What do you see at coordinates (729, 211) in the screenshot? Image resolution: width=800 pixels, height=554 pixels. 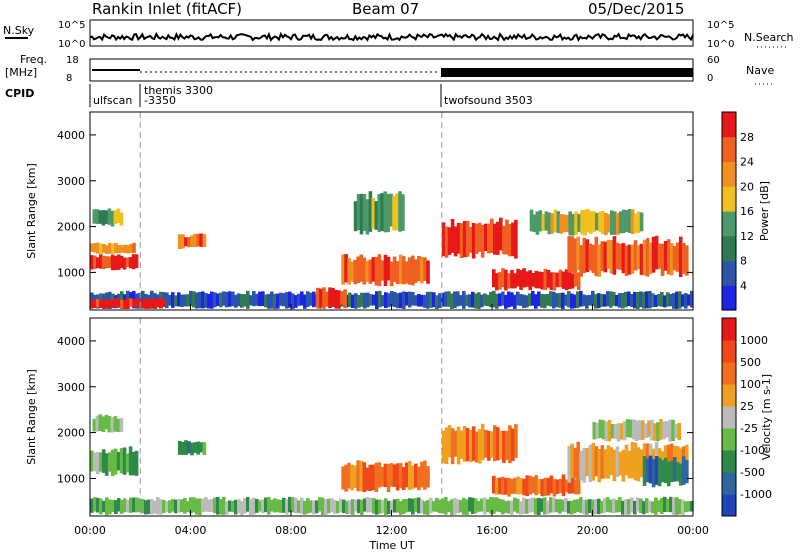 I see `power-colorbar-frame` at bounding box center [729, 211].